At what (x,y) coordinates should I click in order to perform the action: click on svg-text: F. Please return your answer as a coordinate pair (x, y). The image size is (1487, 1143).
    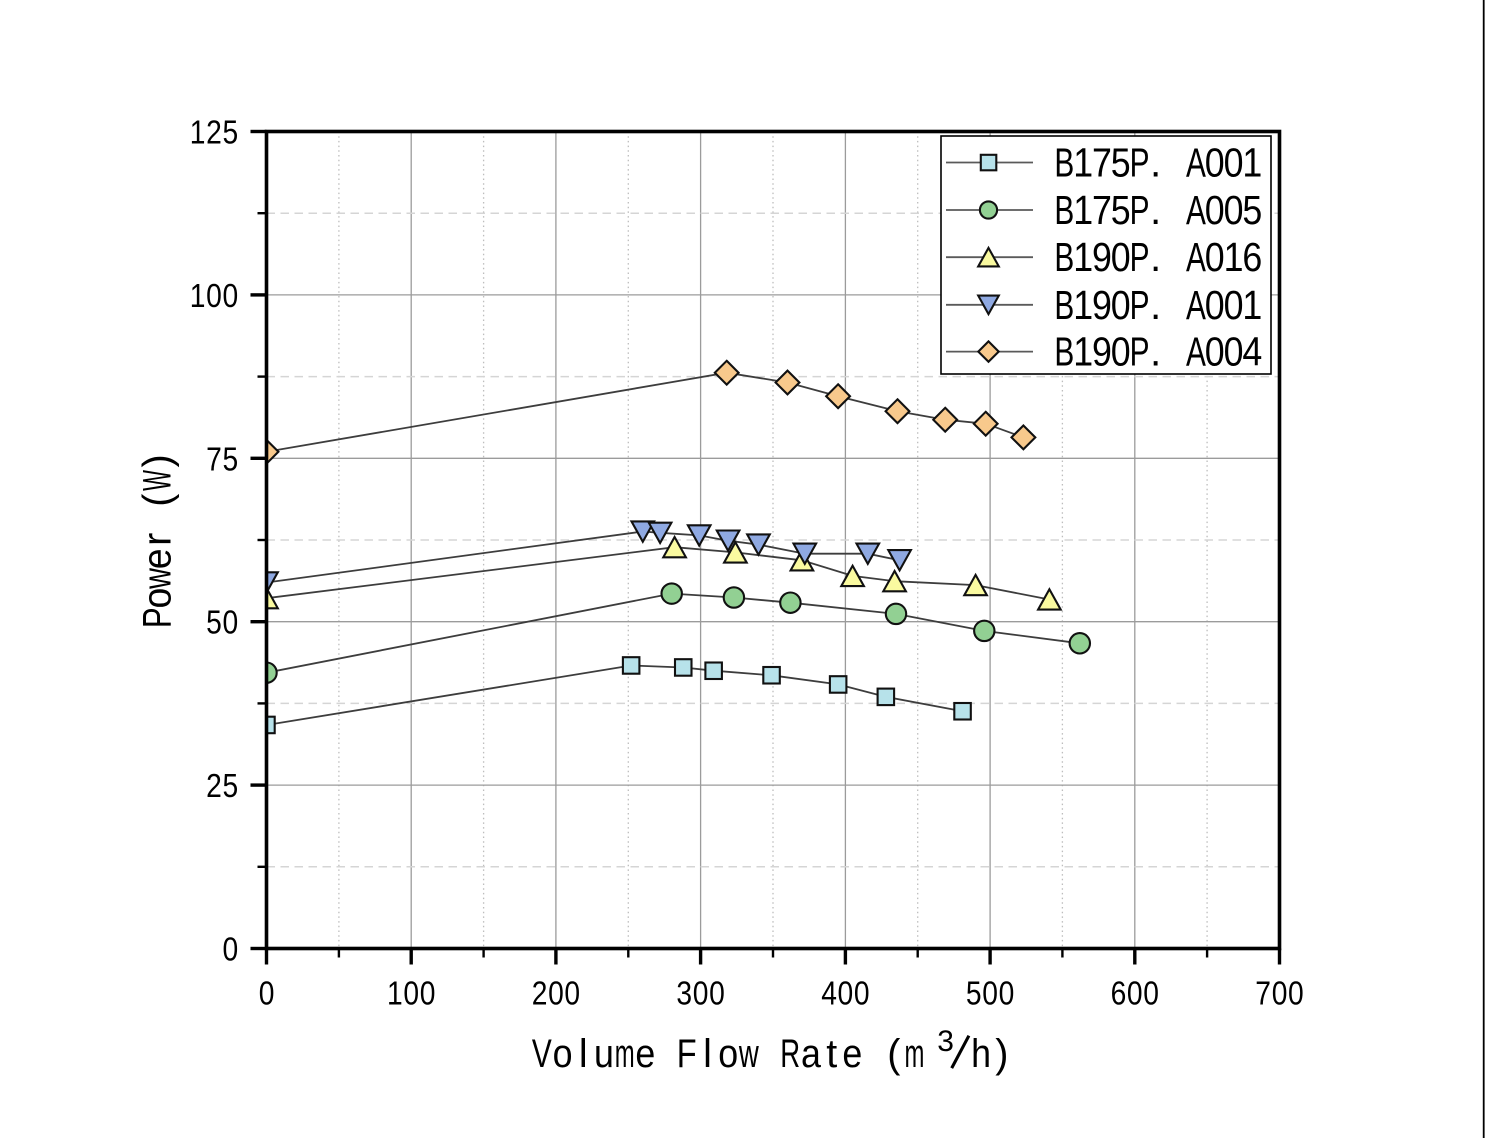
    Looking at the image, I should click on (687, 1054).